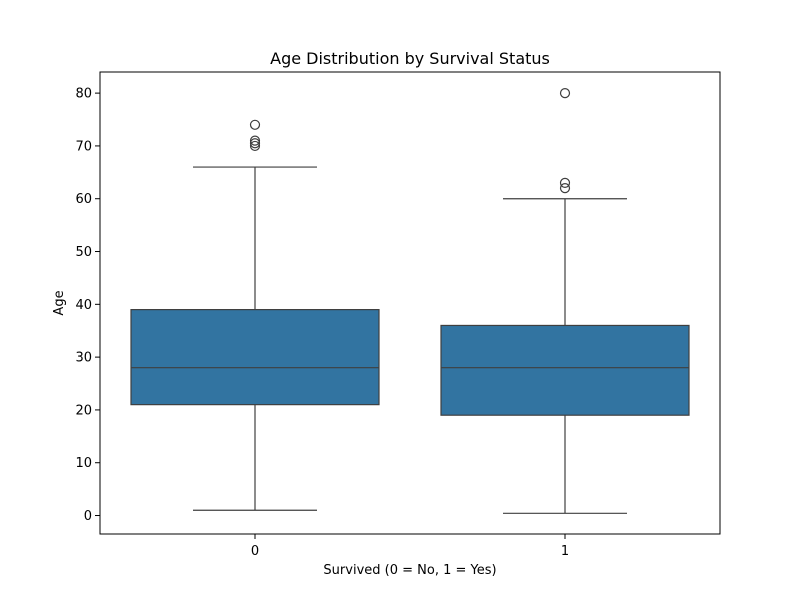 This screenshot has width=800, height=600. Describe the element at coordinates (83, 94) in the screenshot. I see `y-tick-label-80: 80` at that location.